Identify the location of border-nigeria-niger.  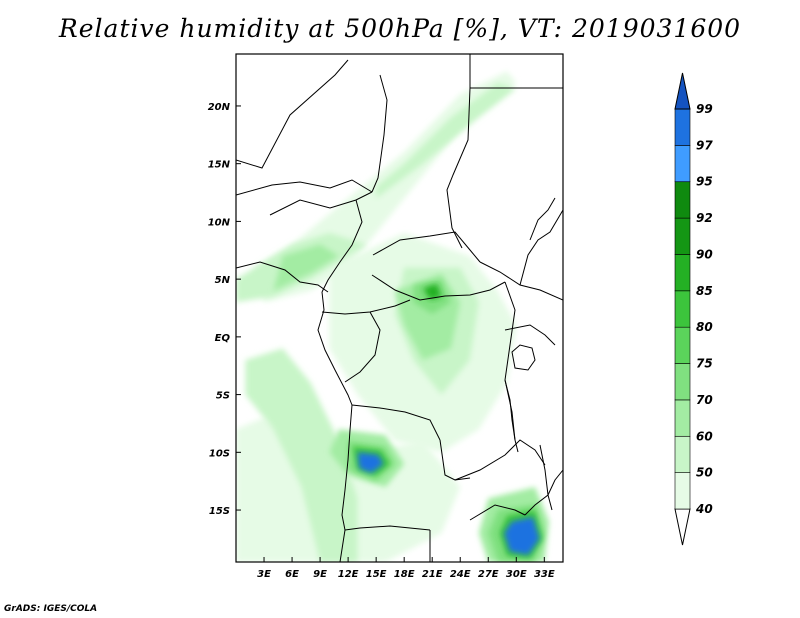
(321, 203).